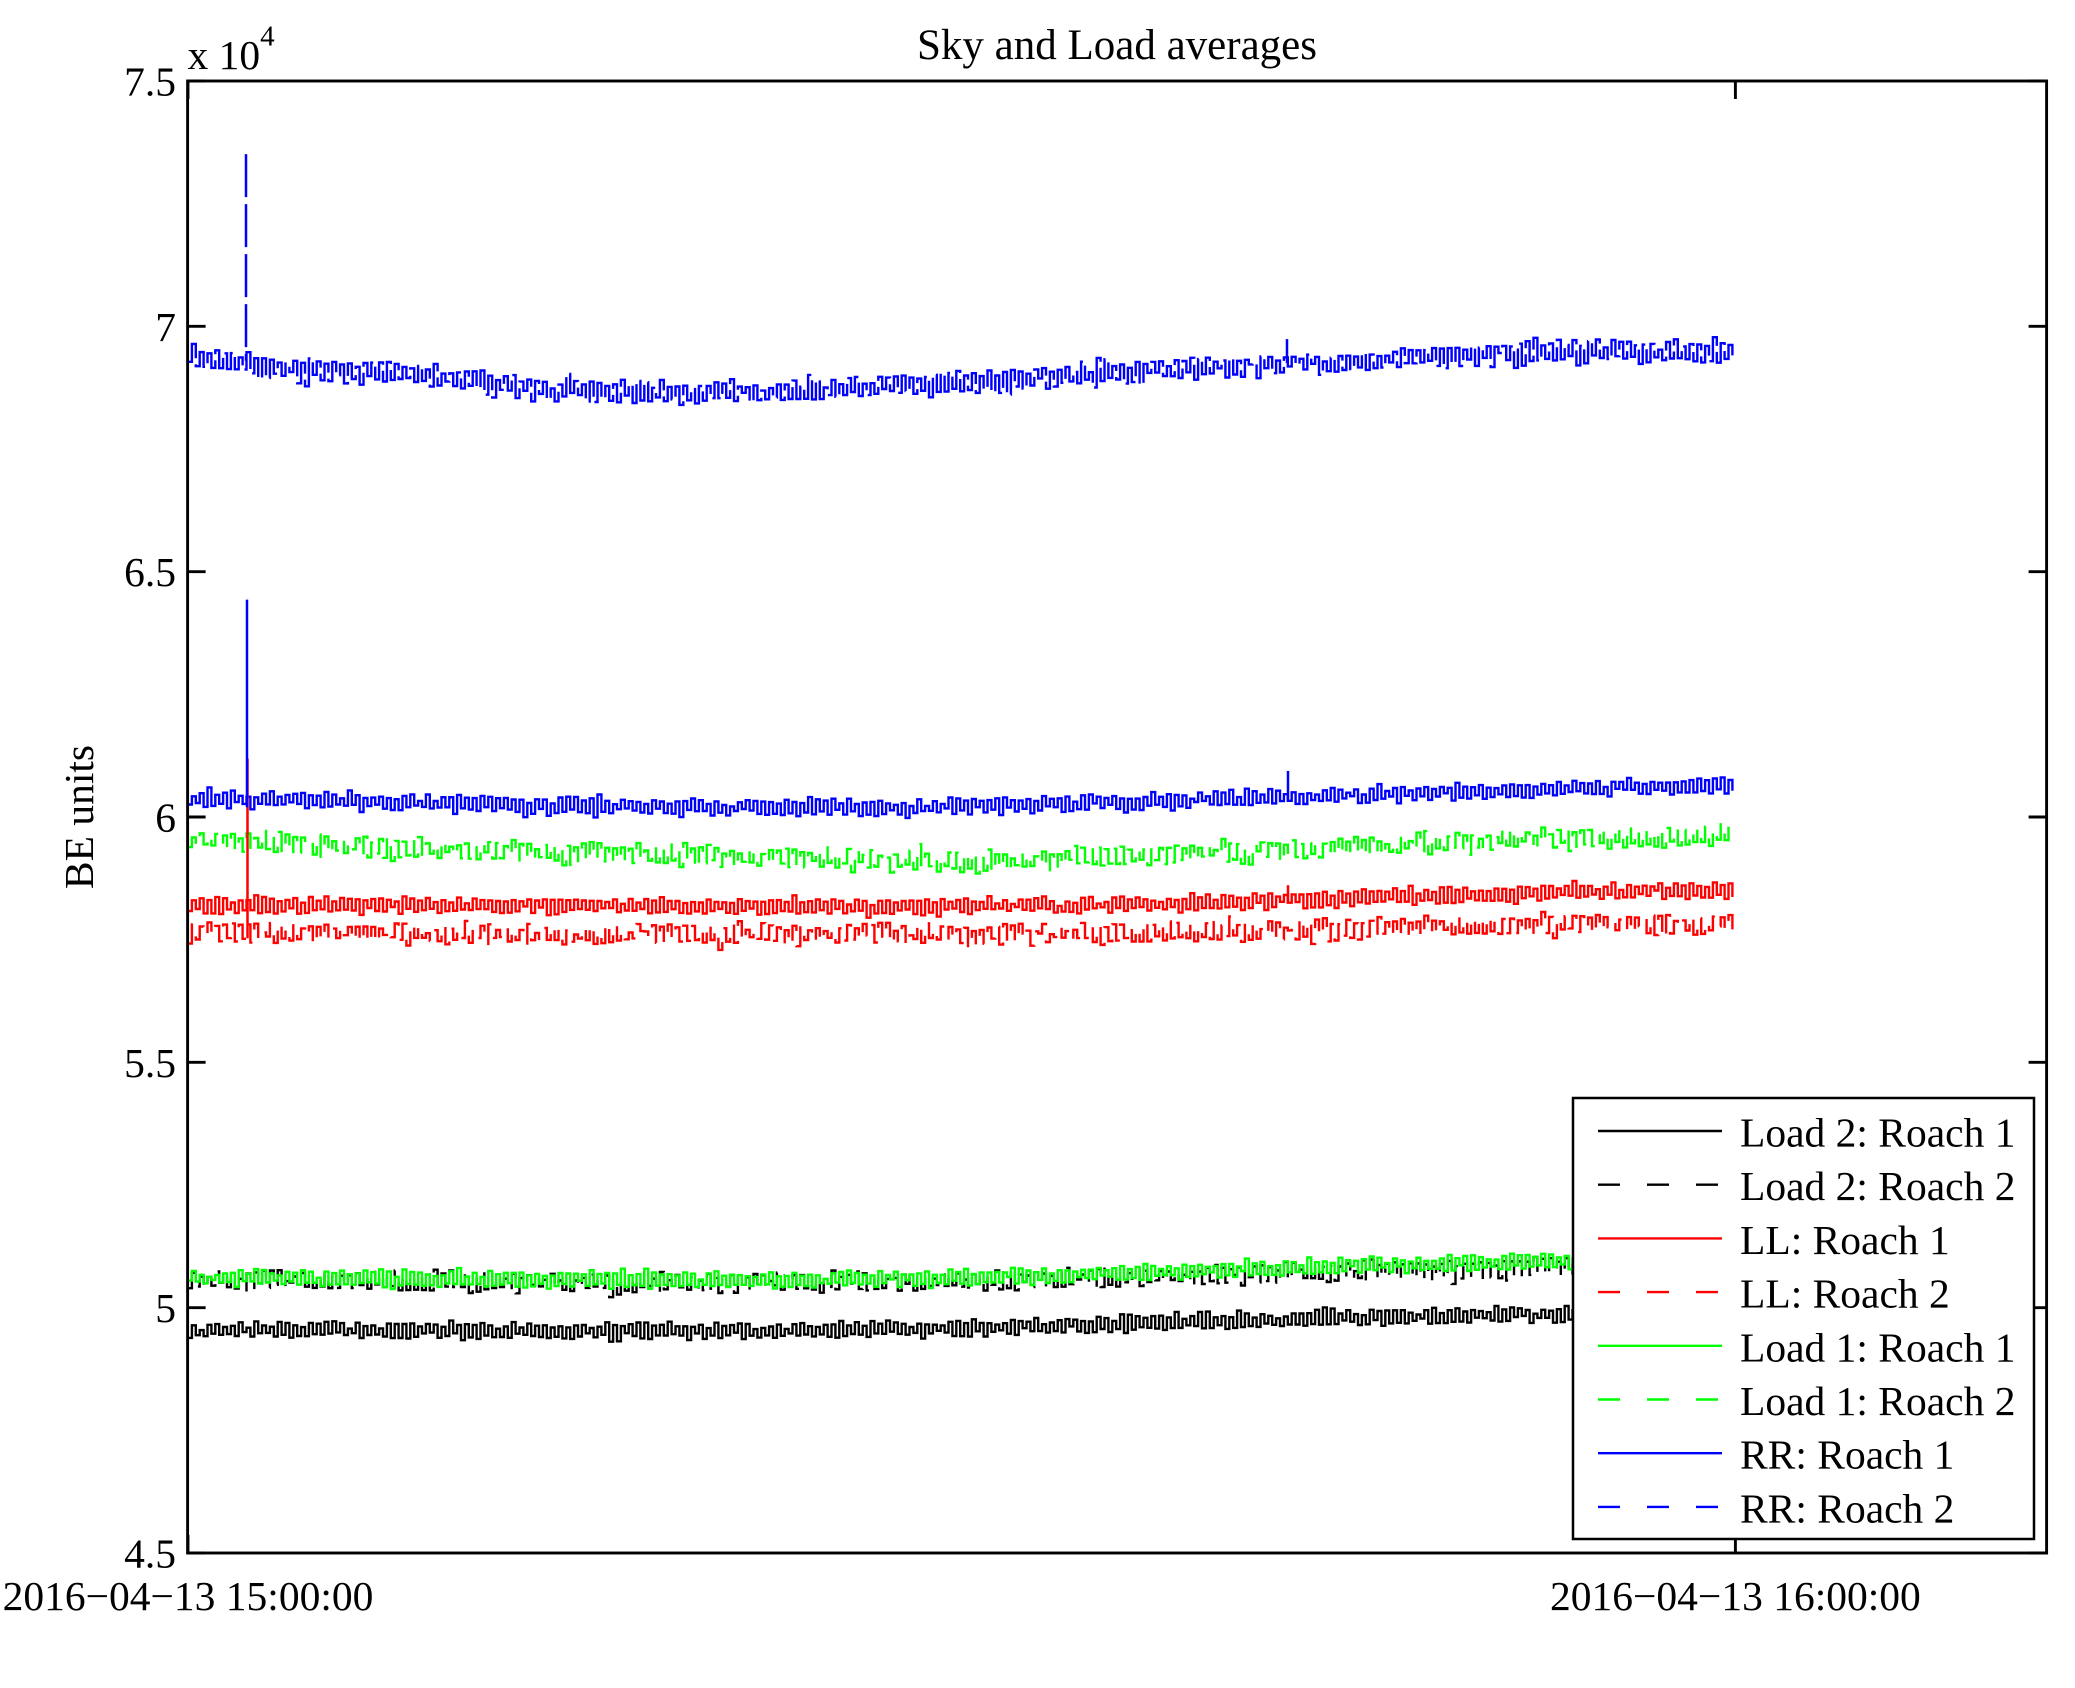 This screenshot has height=1688, width=2075. Describe the element at coordinates (1117, 45) in the screenshot. I see `svg-text: Sky and Load averages` at that location.